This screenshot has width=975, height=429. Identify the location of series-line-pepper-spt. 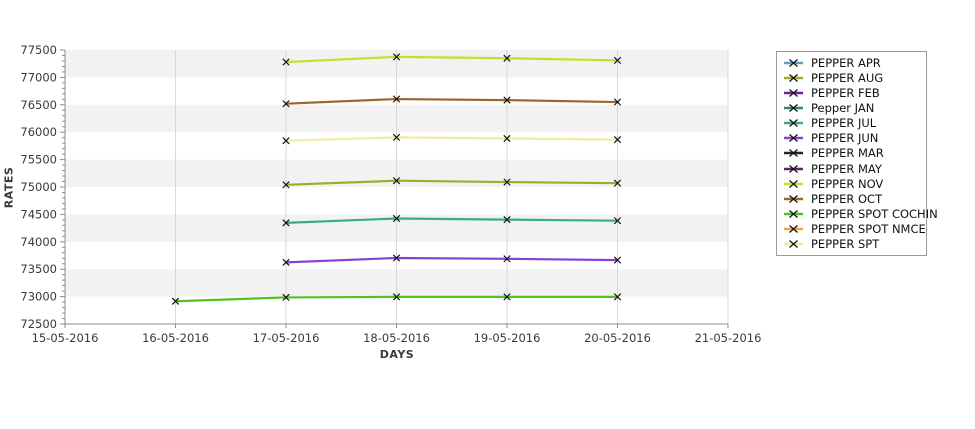
(451, 139).